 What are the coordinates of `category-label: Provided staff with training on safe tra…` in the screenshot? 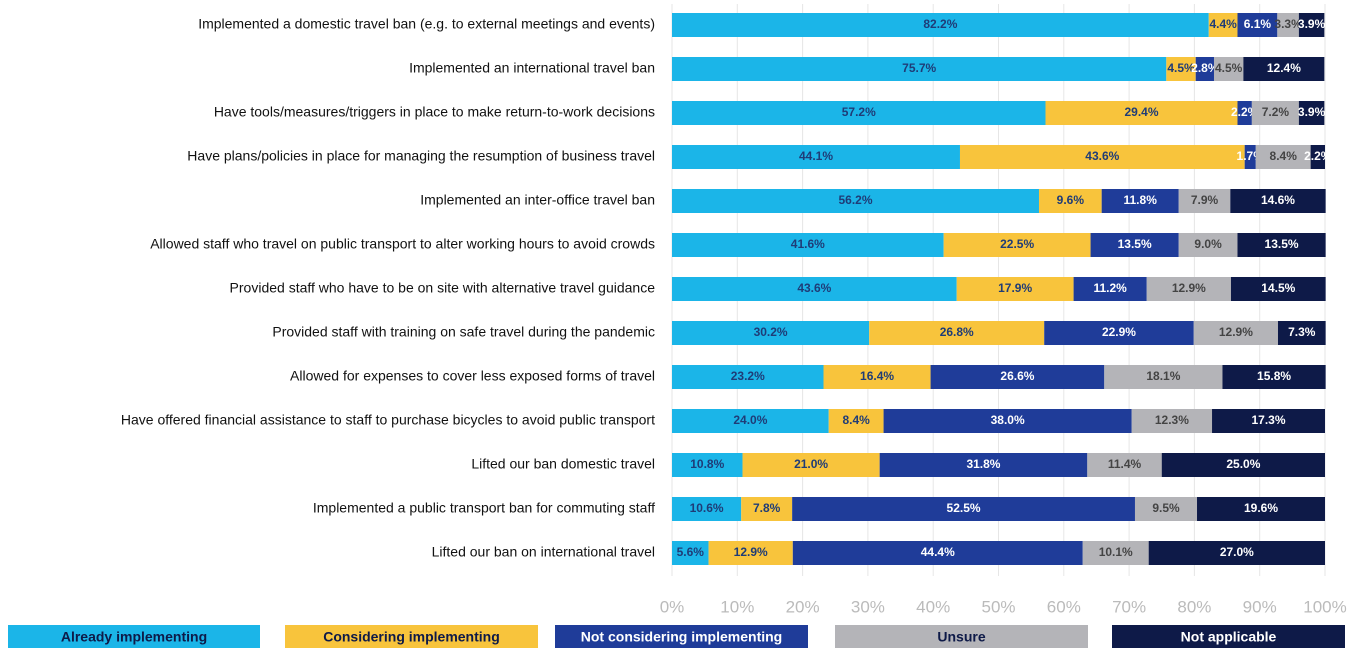 It's located at (463, 332).